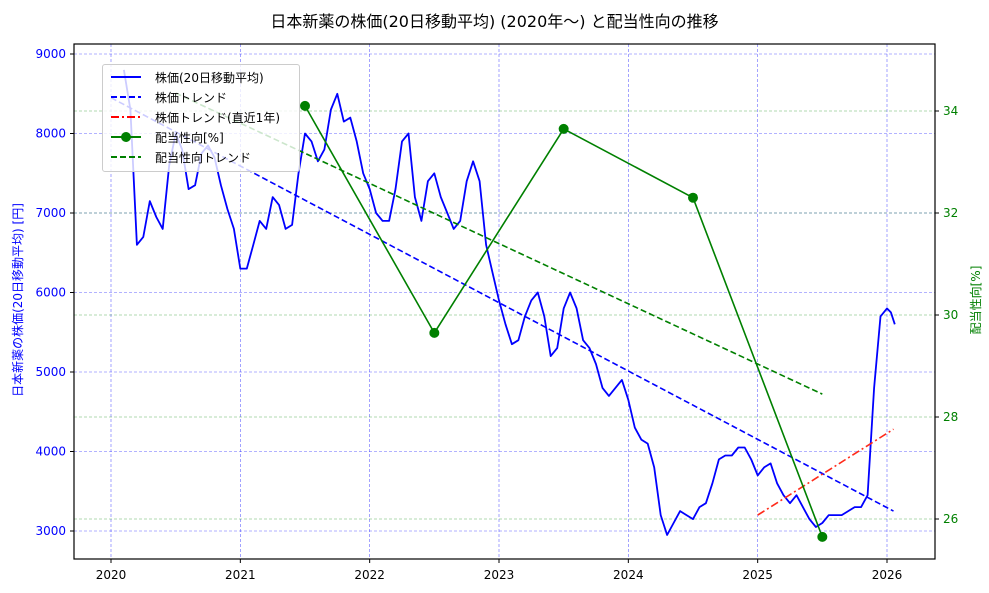  What do you see at coordinates (203, 157) in the screenshot?
I see `legend-label: 配当性向トレンド` at bounding box center [203, 157].